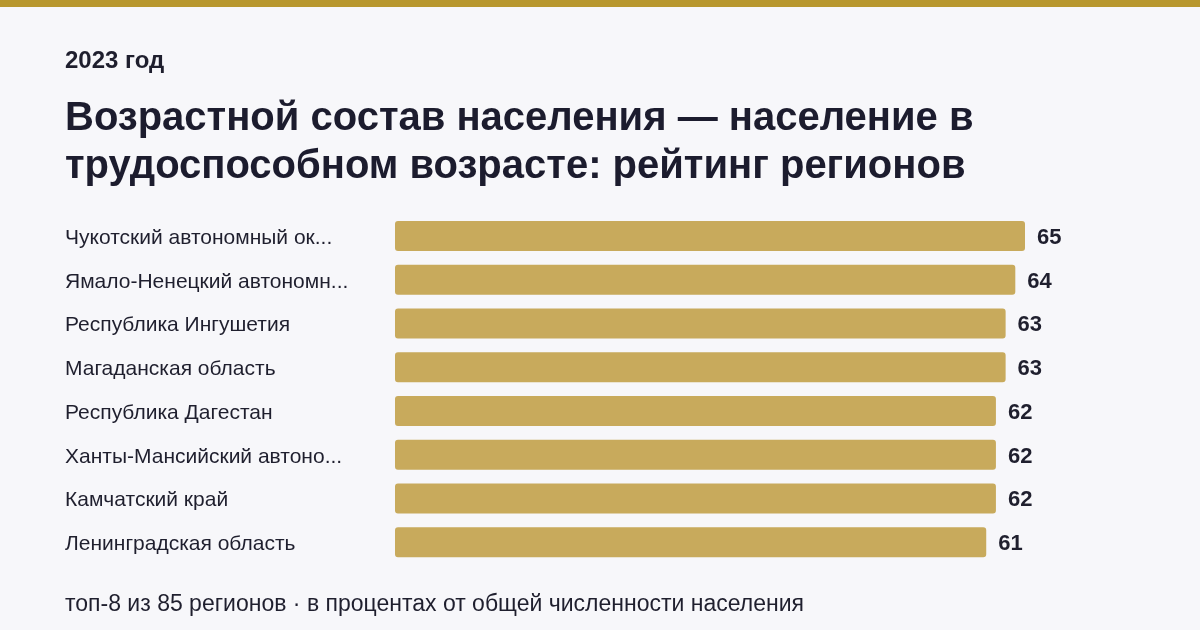  Describe the element at coordinates (147, 499) in the screenshot. I see `y-tick-label: Камчатский край` at that location.